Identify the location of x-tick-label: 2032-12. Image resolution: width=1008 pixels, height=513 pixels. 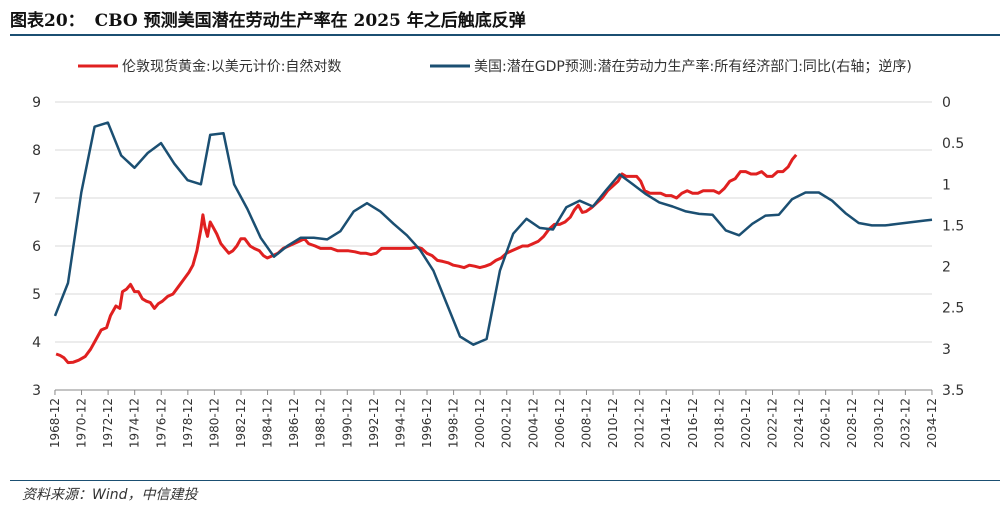
(905, 423).